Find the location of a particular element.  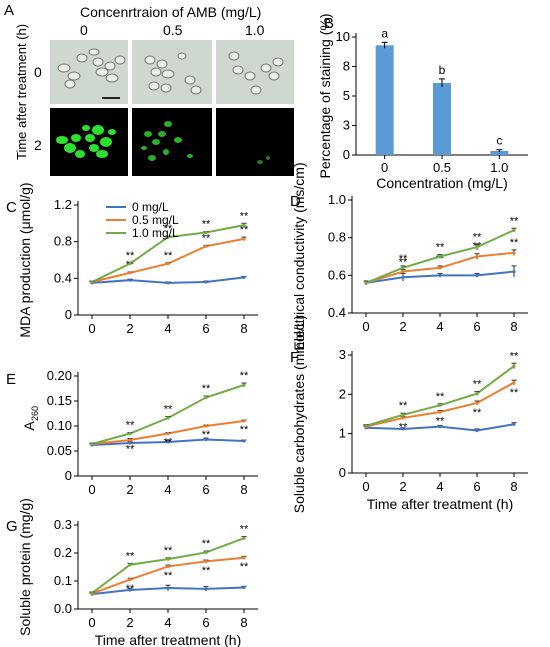

y-tick-label-B-4: 10 is located at coordinates (343, 36).